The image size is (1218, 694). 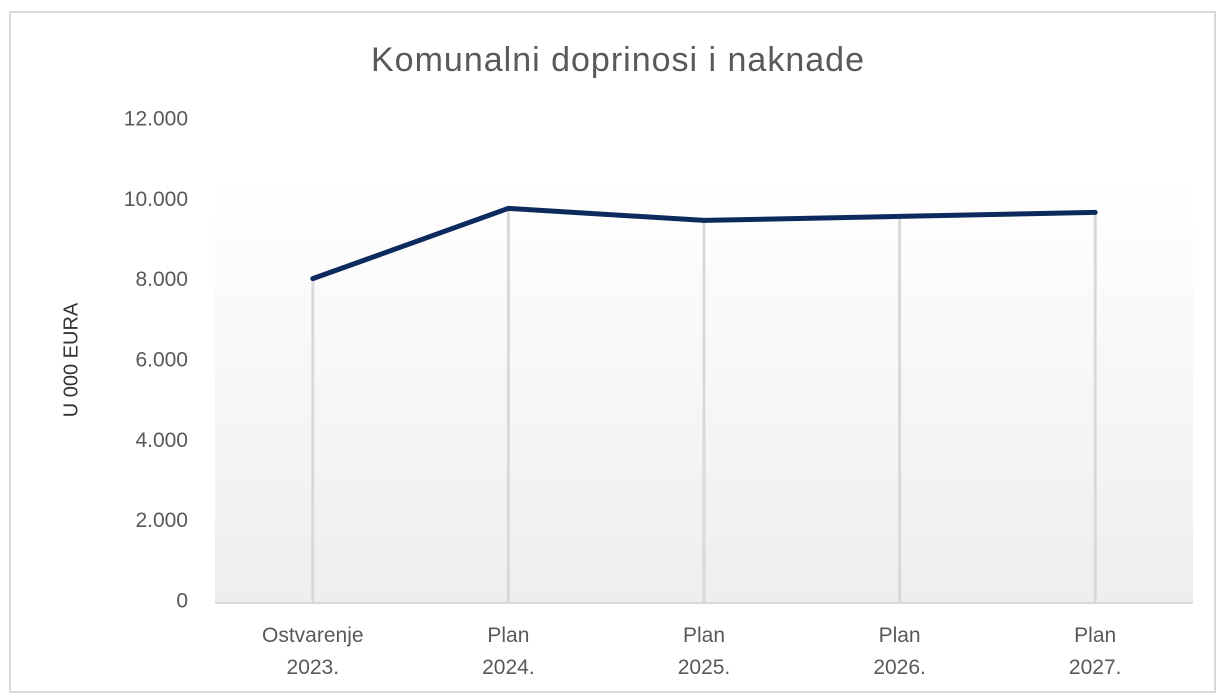 I want to click on x-tick-label: Plan 2026., so click(x=899, y=651).